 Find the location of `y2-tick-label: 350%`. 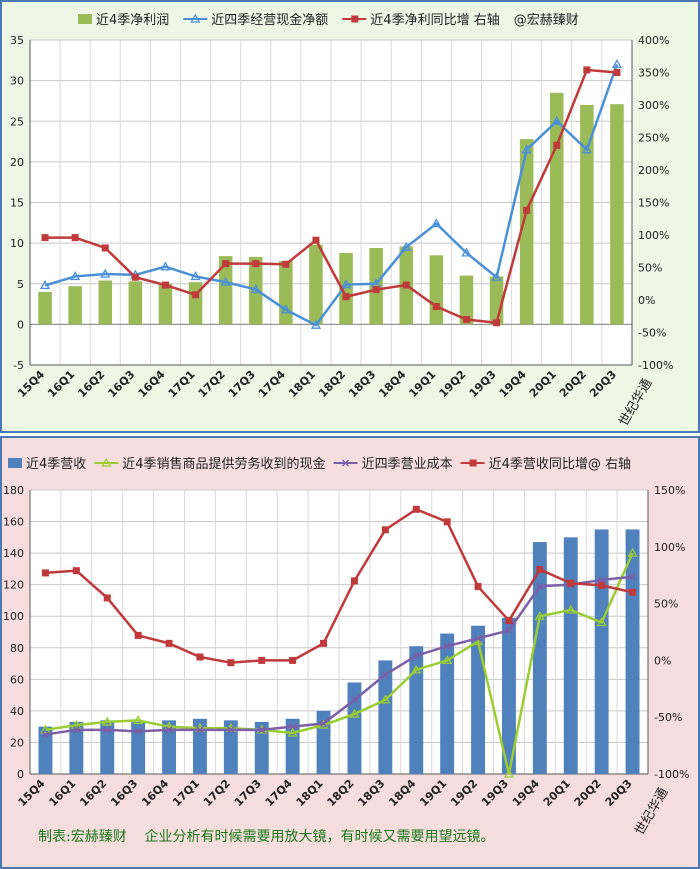

y2-tick-label: 350% is located at coordinates (653, 73).